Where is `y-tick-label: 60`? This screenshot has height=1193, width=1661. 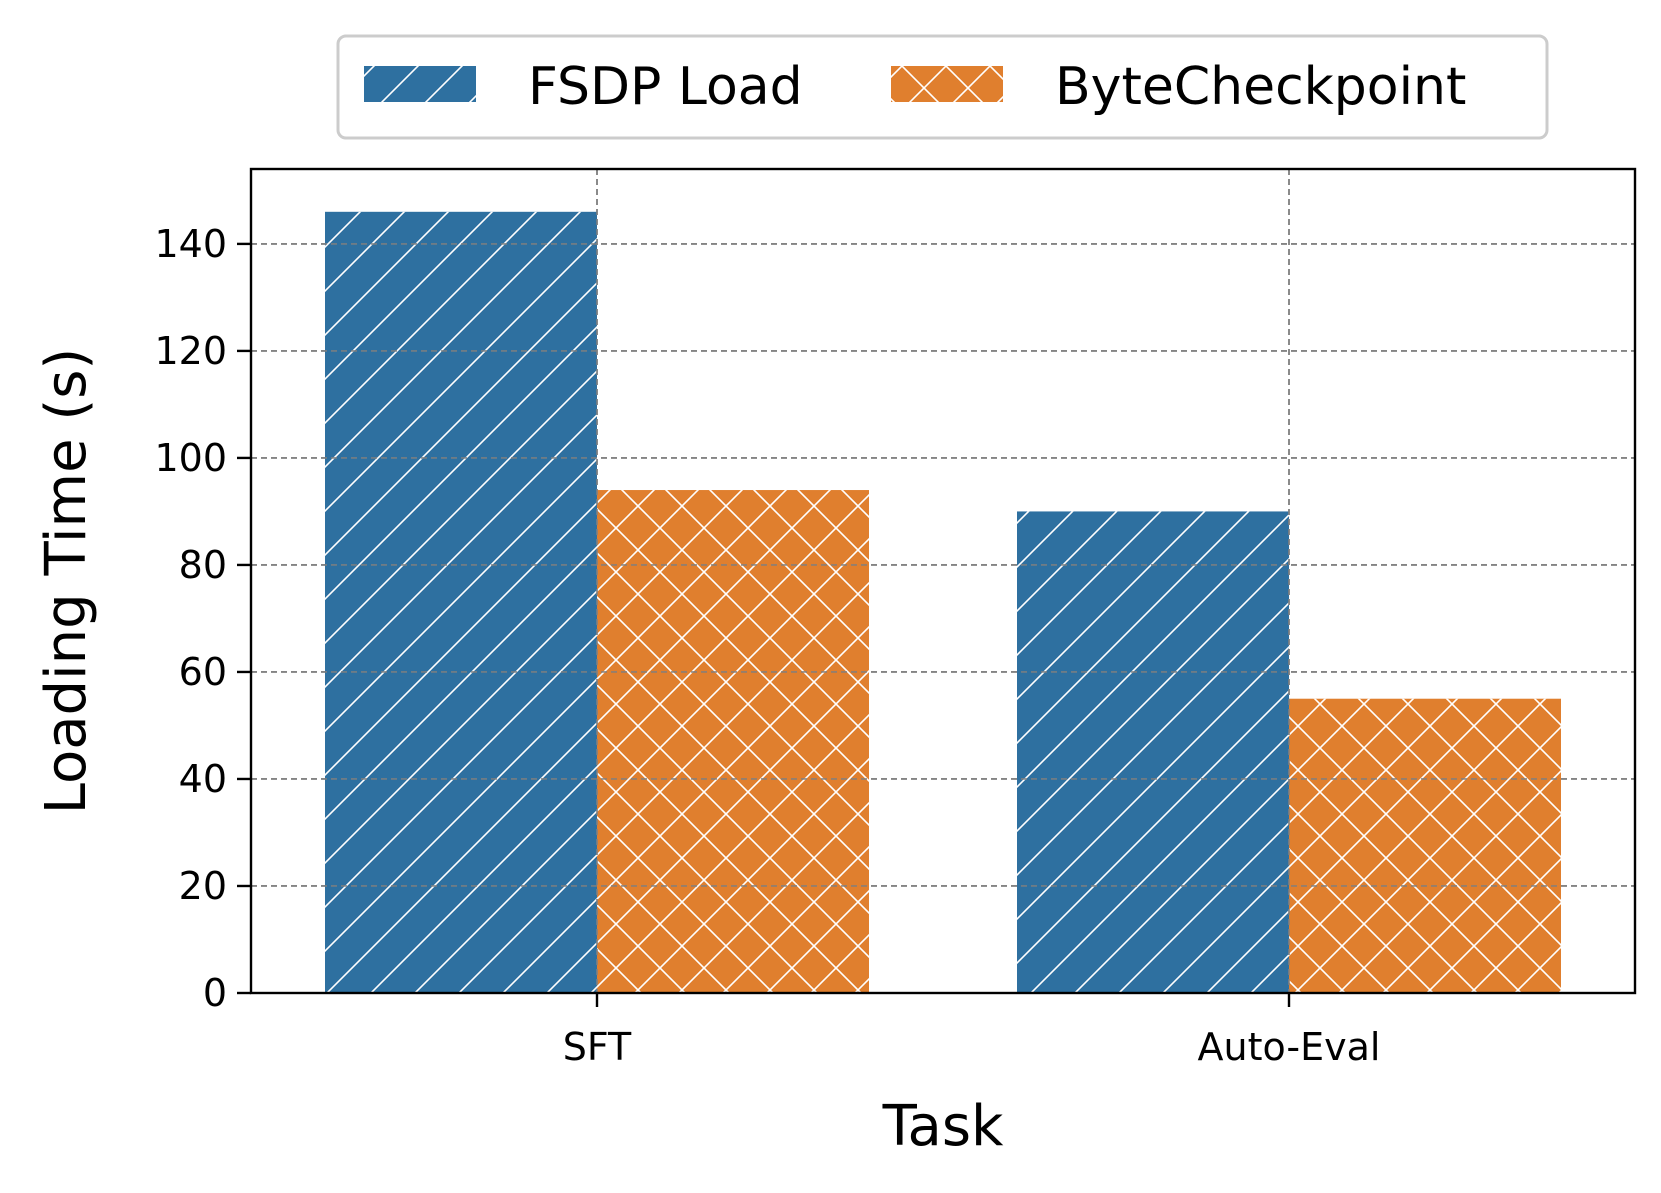
y-tick-label: 60 is located at coordinates (203, 672).